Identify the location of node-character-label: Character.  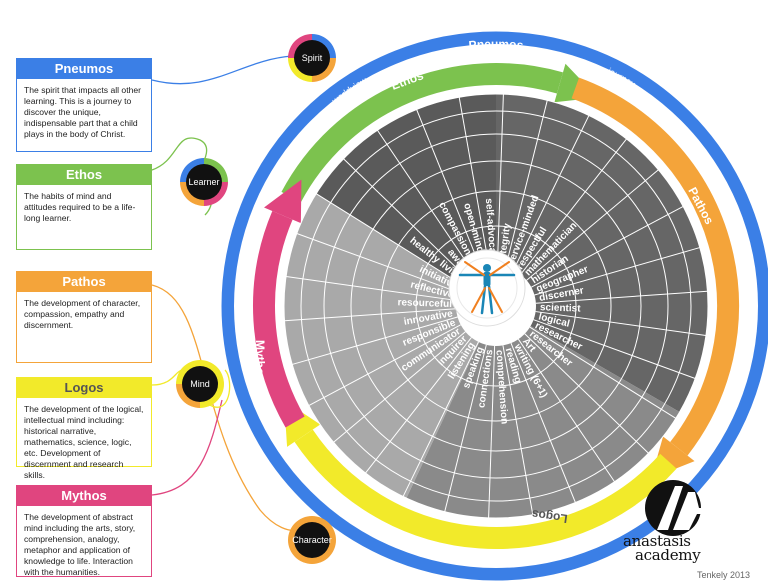
(312, 540).